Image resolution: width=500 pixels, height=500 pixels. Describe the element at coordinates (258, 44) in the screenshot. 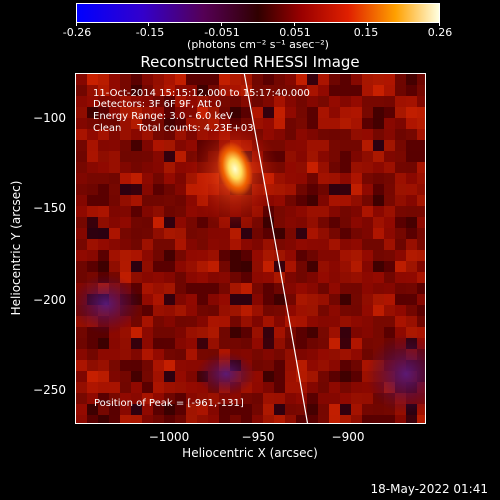

I see `colorbar-units: (photons cm⁻² s⁻¹ asec⁻²)` at that location.